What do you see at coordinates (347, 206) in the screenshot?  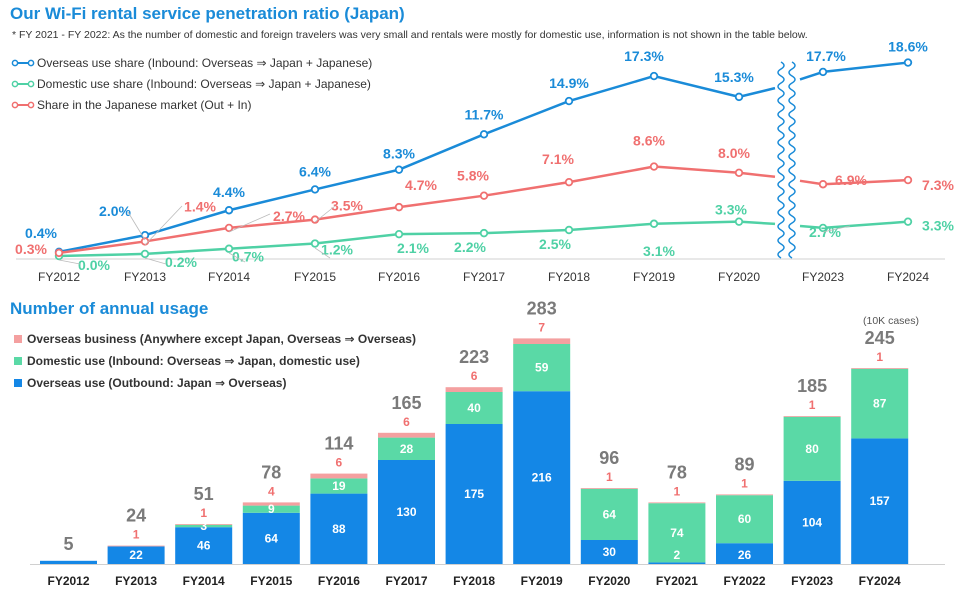 I see `data-label-market-share: 3.5%` at bounding box center [347, 206].